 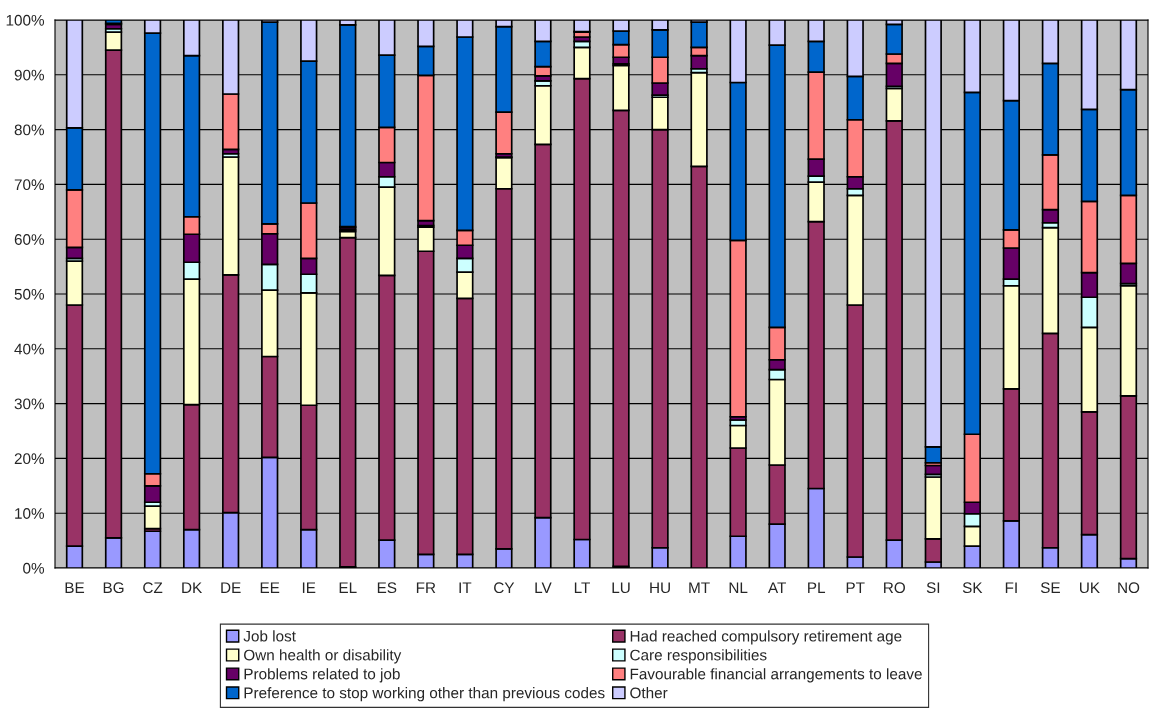 I want to click on x-tick-label: LT, so click(x=582, y=587).